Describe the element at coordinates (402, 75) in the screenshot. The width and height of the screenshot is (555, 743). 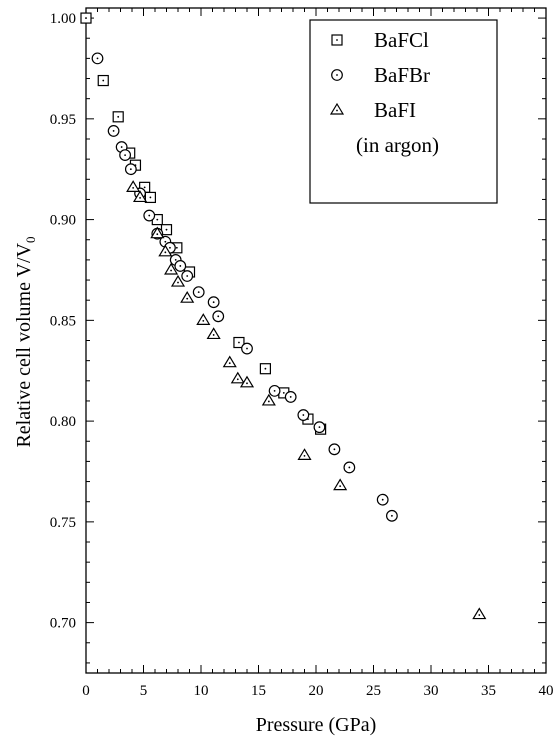
I see `legend-label-bafbr: BaFBr` at that location.